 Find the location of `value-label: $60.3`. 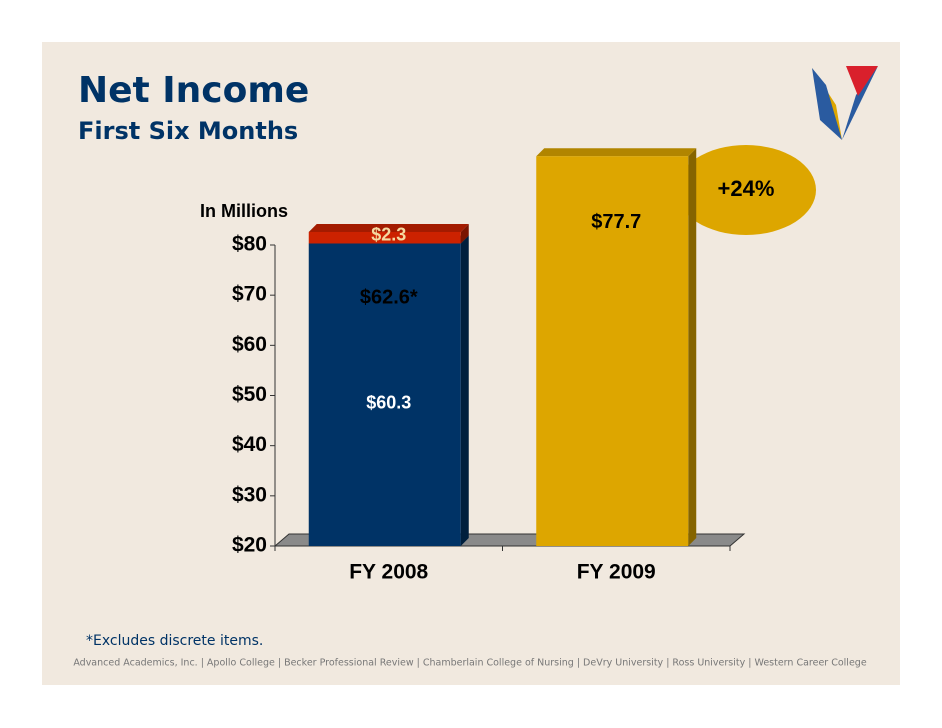

value-label: $60.3 is located at coordinates (388, 403).